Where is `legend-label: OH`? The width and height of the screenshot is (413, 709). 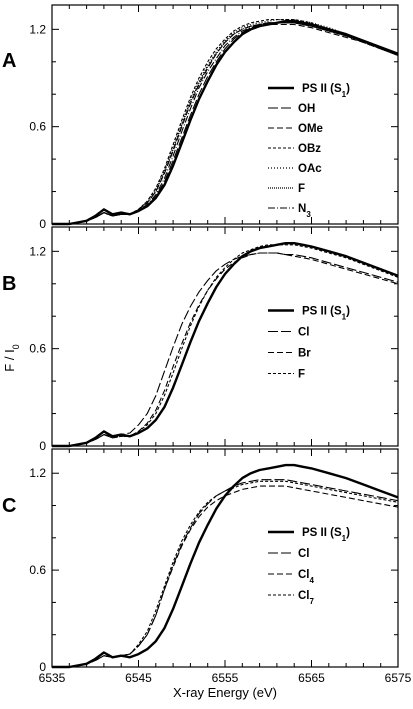
legend-label: OH is located at coordinates (306, 109).